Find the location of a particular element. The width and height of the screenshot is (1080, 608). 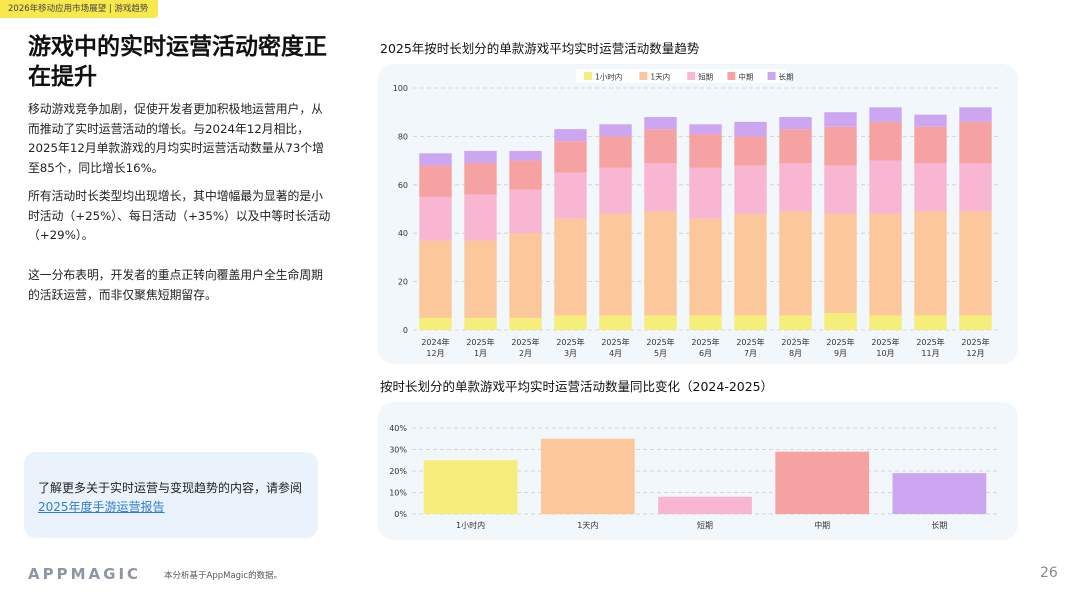

report-link: 2025年度手游运营报告 is located at coordinates (101, 507).